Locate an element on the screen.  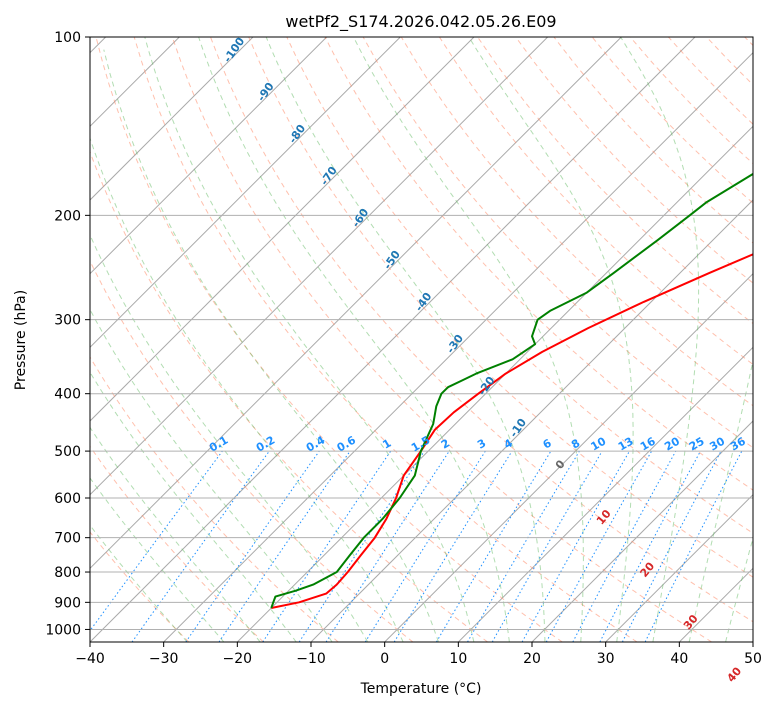
x-tick-label: 40 is located at coordinates (679, 659).